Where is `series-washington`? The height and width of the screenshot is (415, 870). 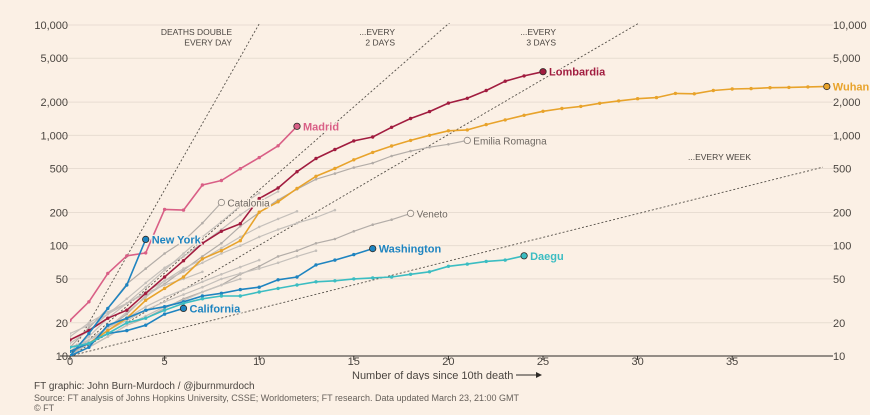
series-washington is located at coordinates (222, 301).